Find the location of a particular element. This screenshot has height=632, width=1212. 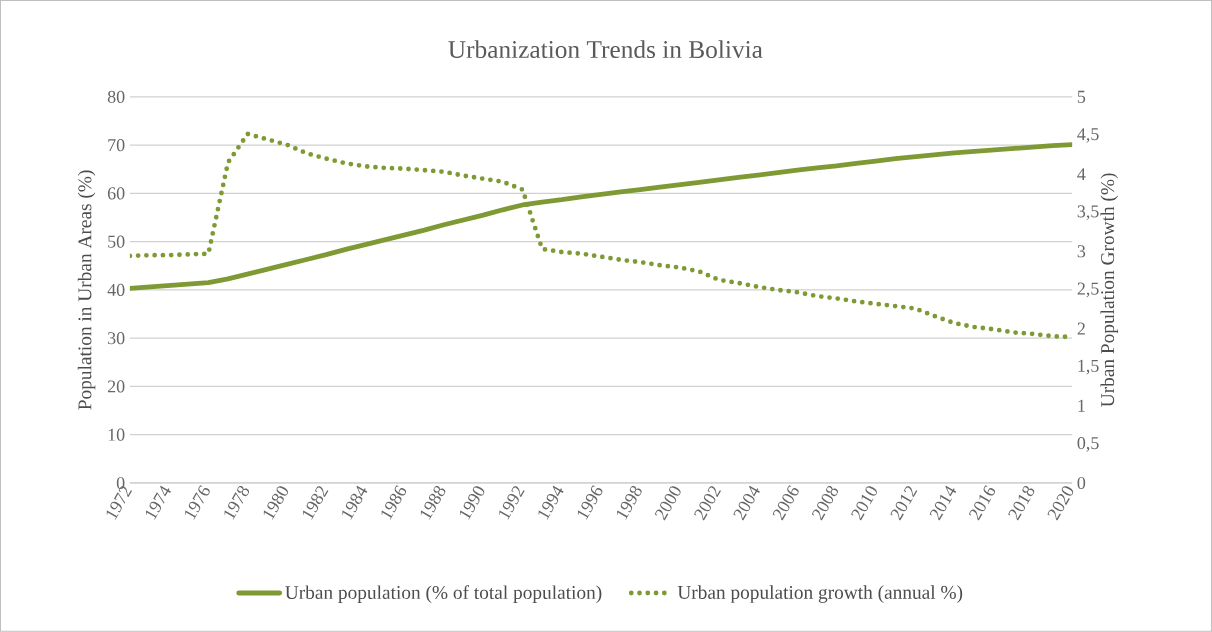

y2-tick-label: 0 is located at coordinates (1081, 483).